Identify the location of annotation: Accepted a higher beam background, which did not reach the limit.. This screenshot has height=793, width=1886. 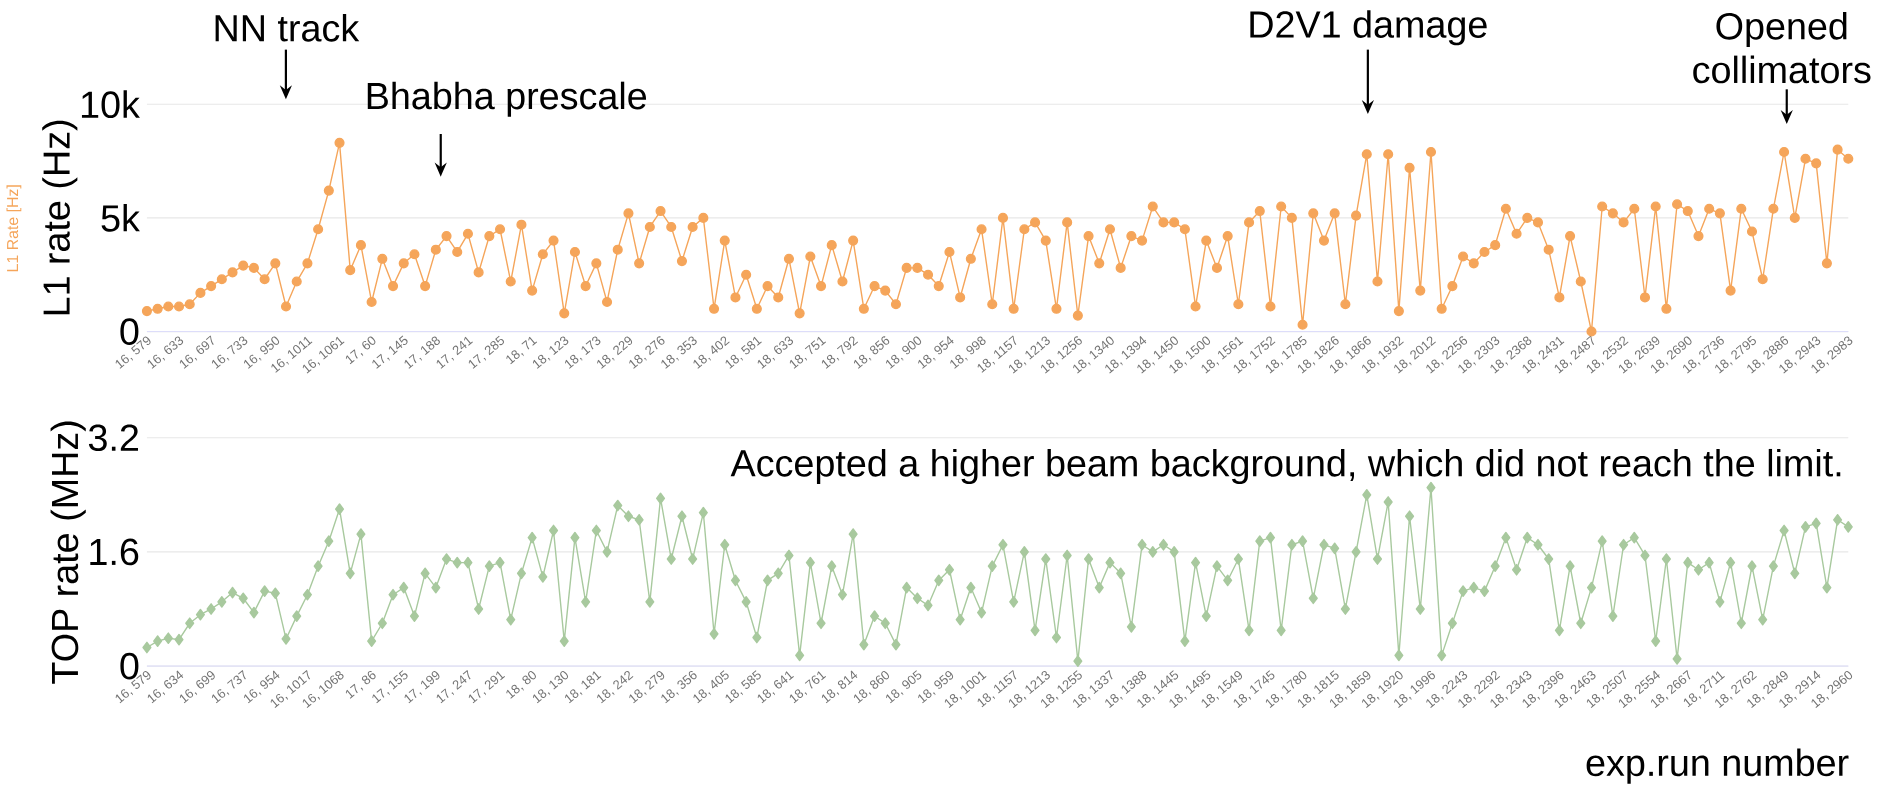
(1285, 466).